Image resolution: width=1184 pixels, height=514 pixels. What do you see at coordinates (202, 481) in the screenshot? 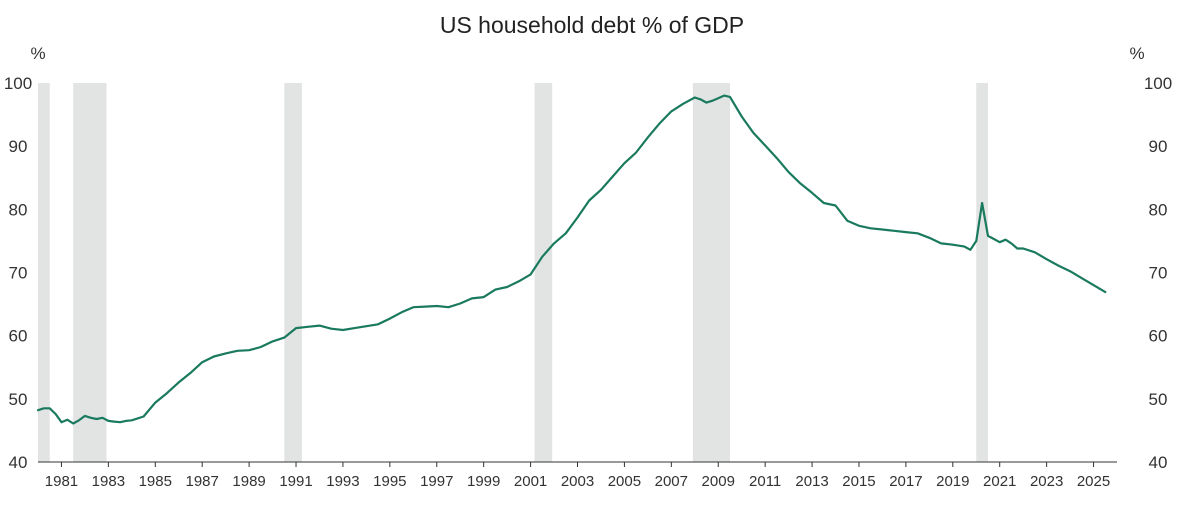
I see `x-tick-label: 1987` at bounding box center [202, 481].